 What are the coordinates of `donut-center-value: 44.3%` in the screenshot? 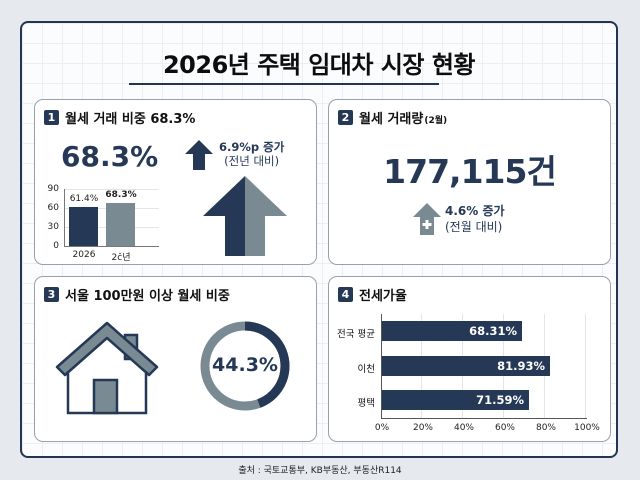 It's located at (245, 365).